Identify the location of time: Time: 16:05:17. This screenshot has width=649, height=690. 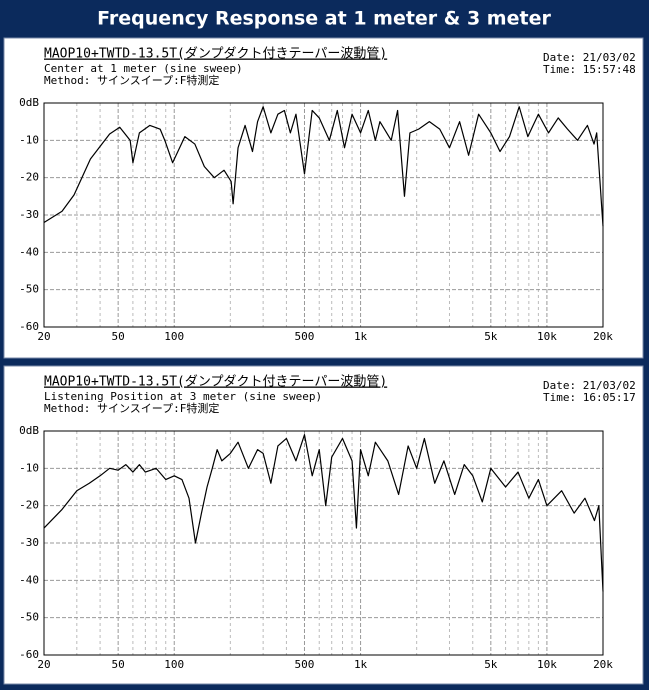
(589, 397).